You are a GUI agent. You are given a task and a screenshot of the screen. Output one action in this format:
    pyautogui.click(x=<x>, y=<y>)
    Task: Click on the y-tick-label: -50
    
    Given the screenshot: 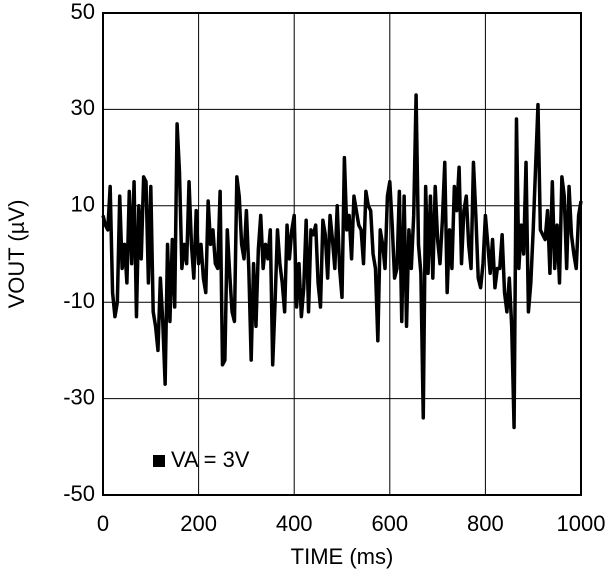 What is the action you would take?
    pyautogui.click(x=79, y=493)
    